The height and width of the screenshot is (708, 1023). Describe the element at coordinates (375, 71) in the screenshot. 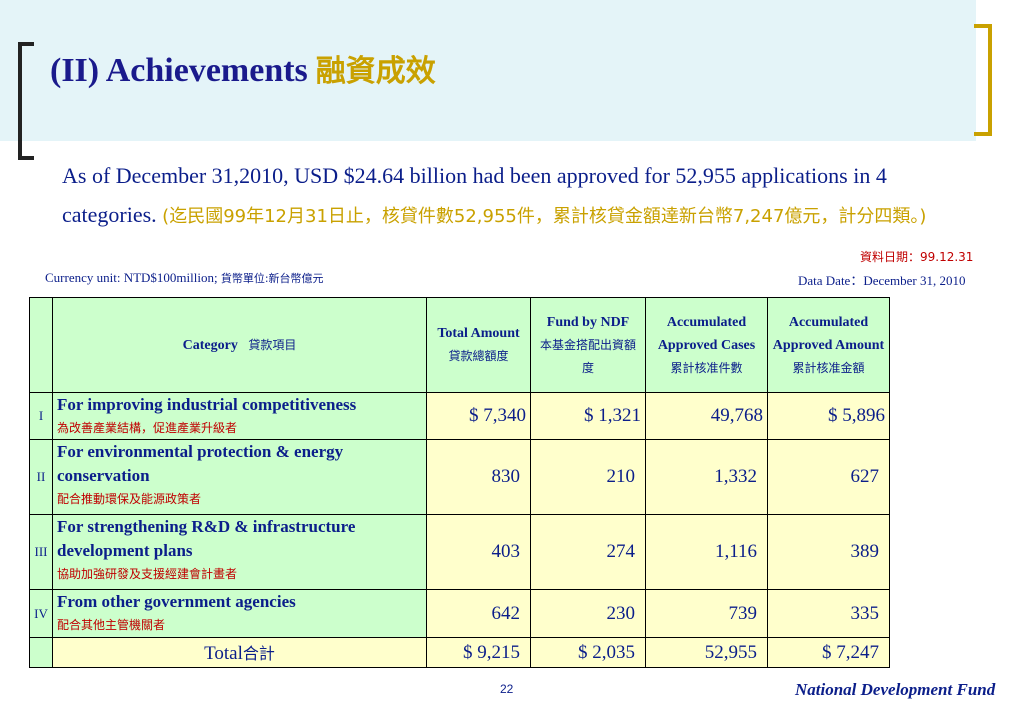

I see `slide-title-zh: 融資成效` at that location.